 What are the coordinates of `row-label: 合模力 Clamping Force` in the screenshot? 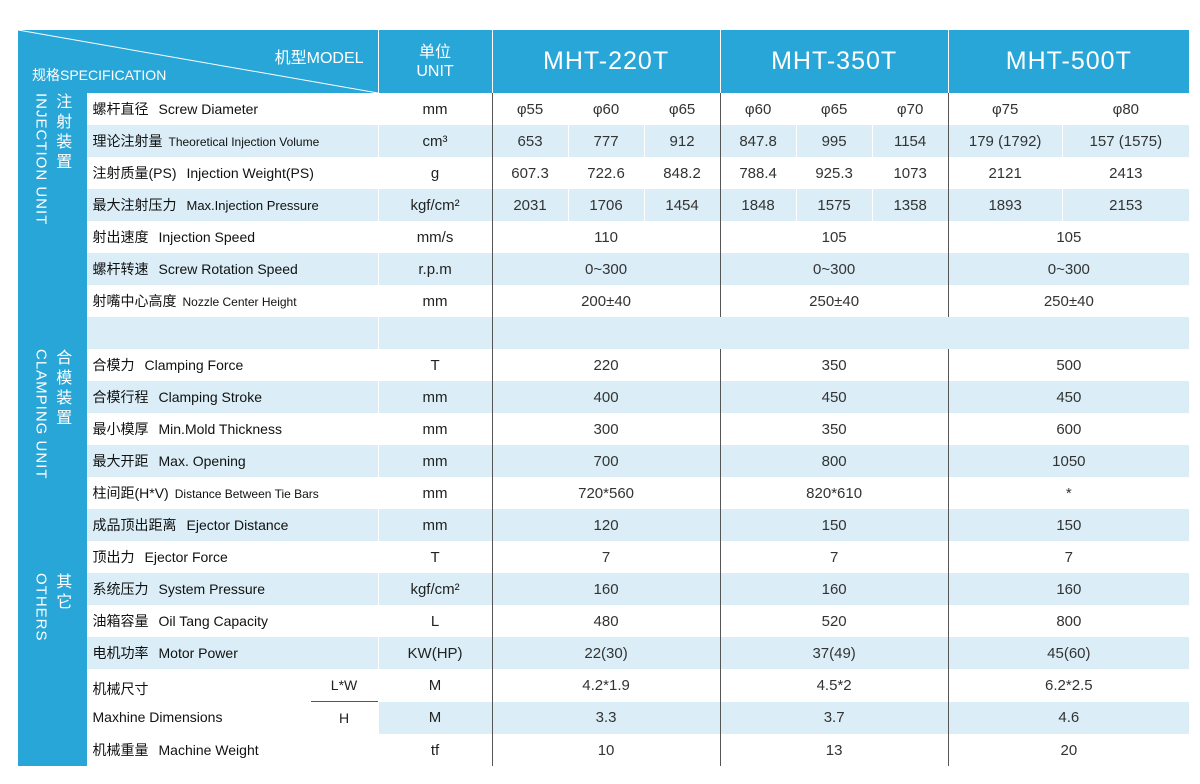 It's located at (232, 365).